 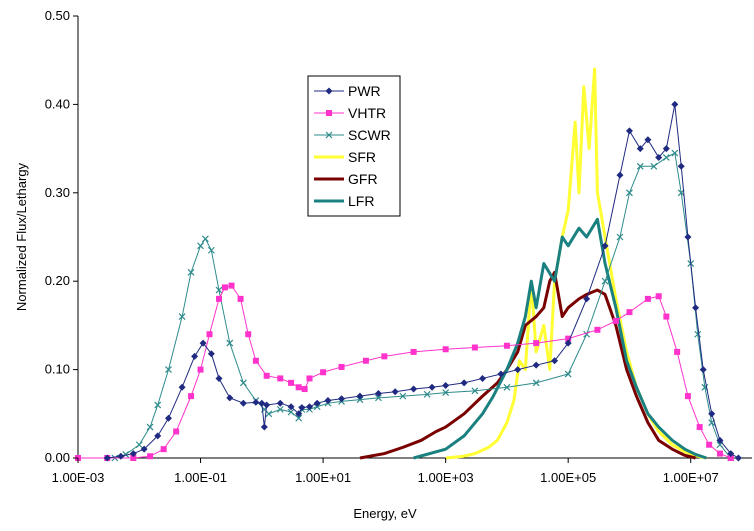 What do you see at coordinates (446, 477) in the screenshot?
I see `x-tick-label: 1.00E+03` at bounding box center [446, 477].